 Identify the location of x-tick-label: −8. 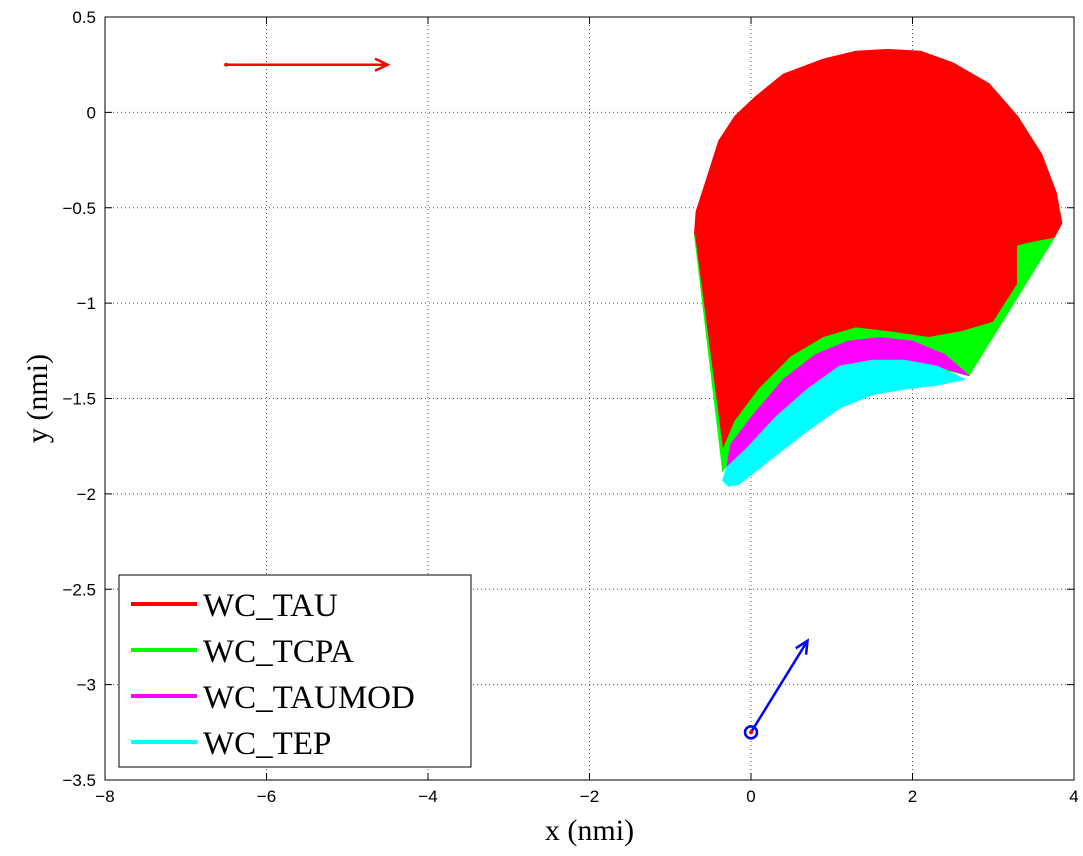
(104, 796).